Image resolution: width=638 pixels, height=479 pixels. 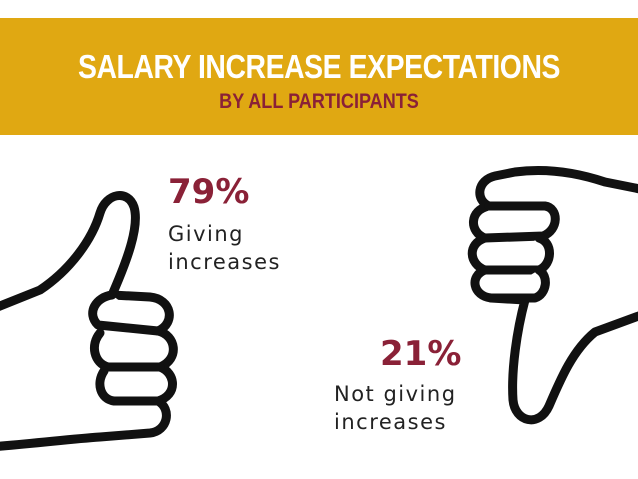 I want to click on stat-label-not-giving-line1: Not giving, so click(x=395, y=394).